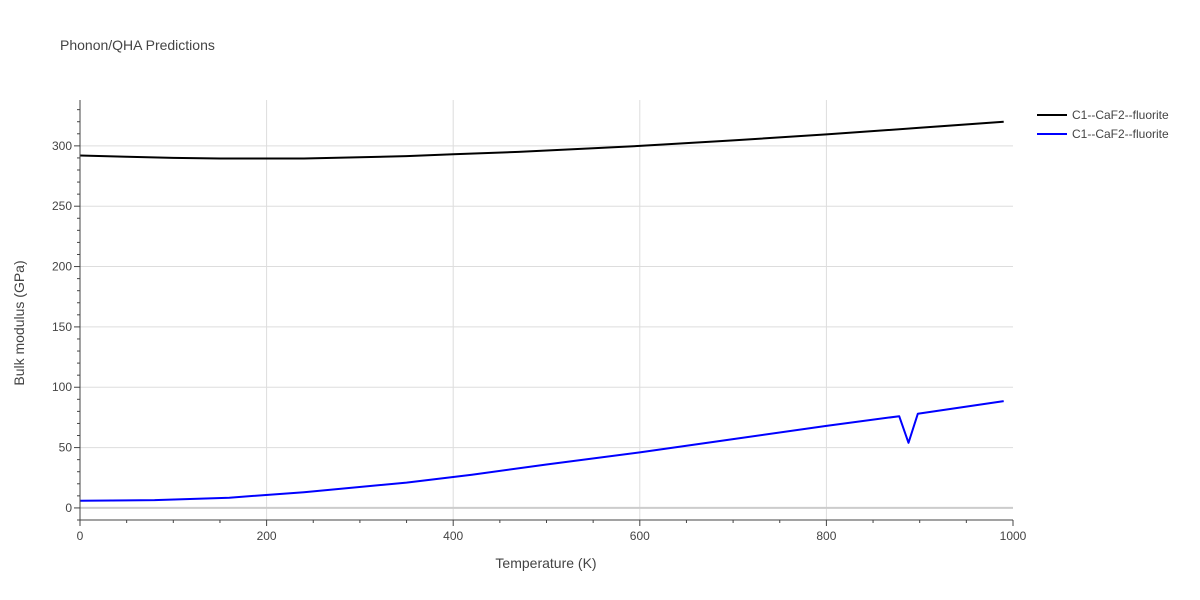 This screenshot has height=600, width=1200. Describe the element at coordinates (1103, 124) in the screenshot. I see `legend: C1--CaF2--fluorite C1--CaF2--fluorite` at that location.